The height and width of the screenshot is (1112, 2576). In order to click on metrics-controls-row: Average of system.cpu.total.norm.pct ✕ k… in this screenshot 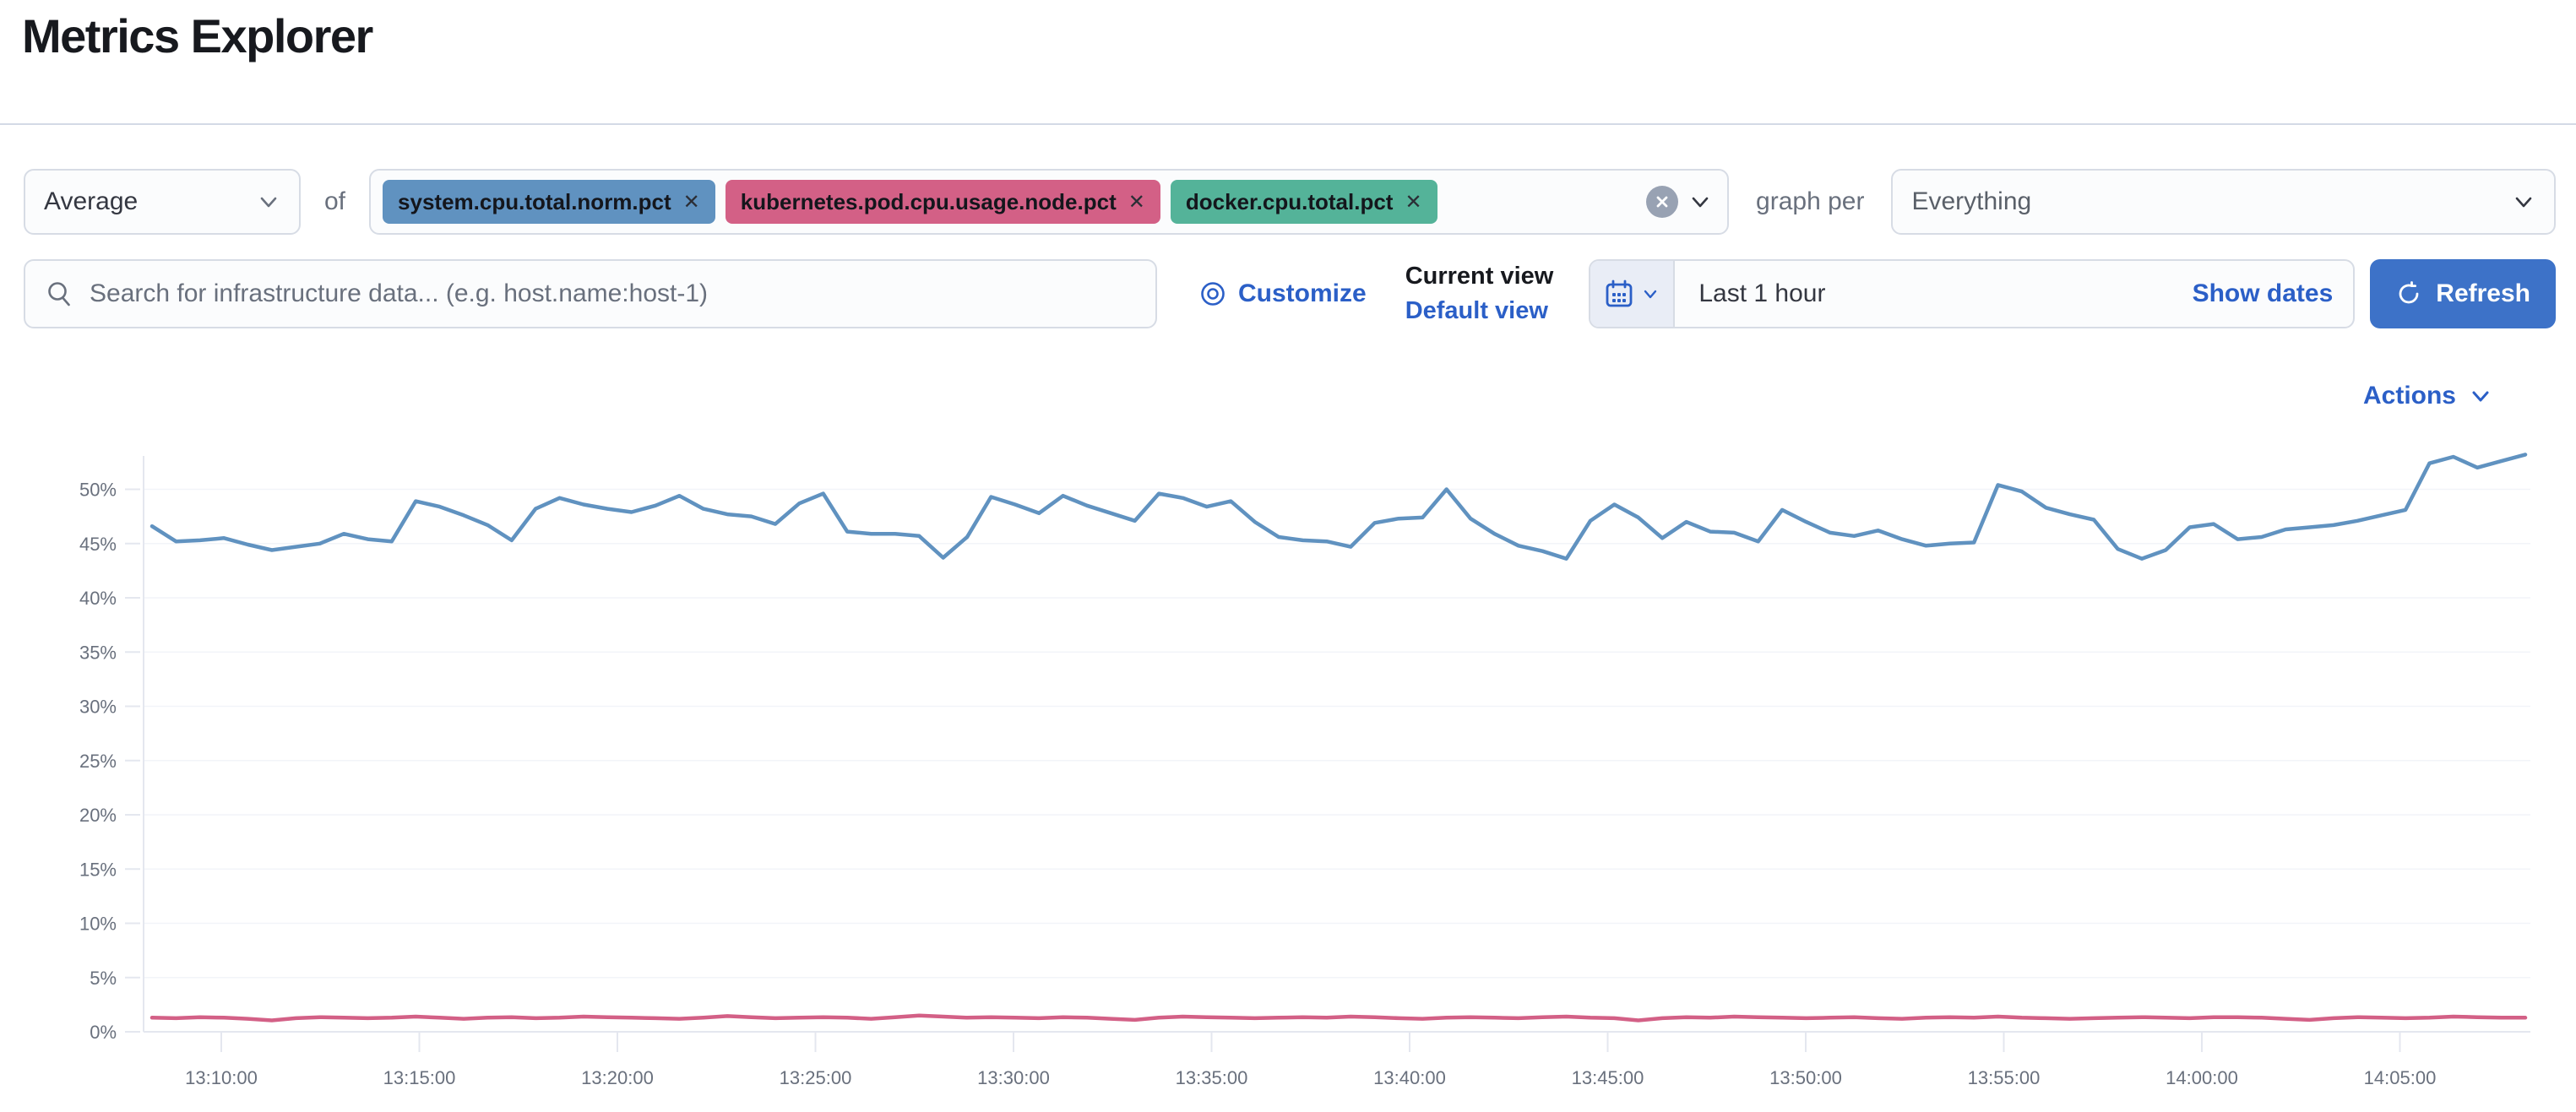, I will do `click(1290, 202)`.